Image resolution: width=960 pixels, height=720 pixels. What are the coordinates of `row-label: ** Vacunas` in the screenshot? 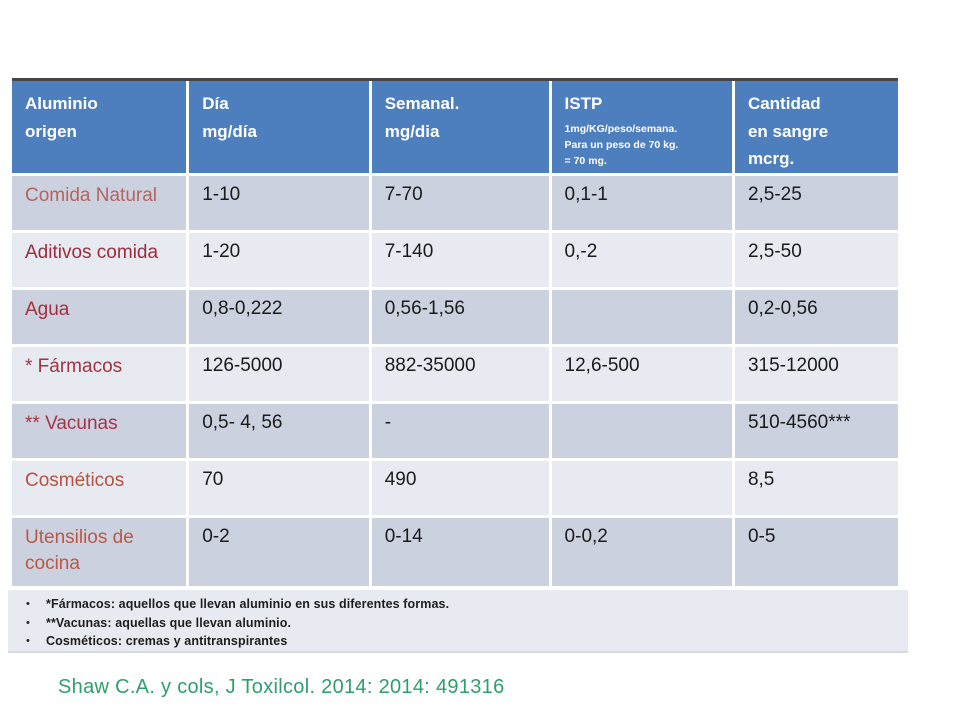 It's located at (71, 423).